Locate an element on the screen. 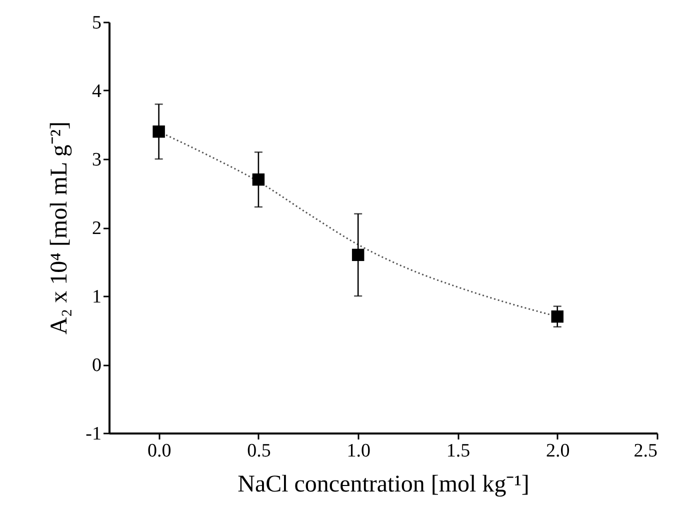 This screenshot has width=674, height=524. y-axis-title: A₂ x 10⁴ [mol mL g⁻²] is located at coordinates (59, 228).